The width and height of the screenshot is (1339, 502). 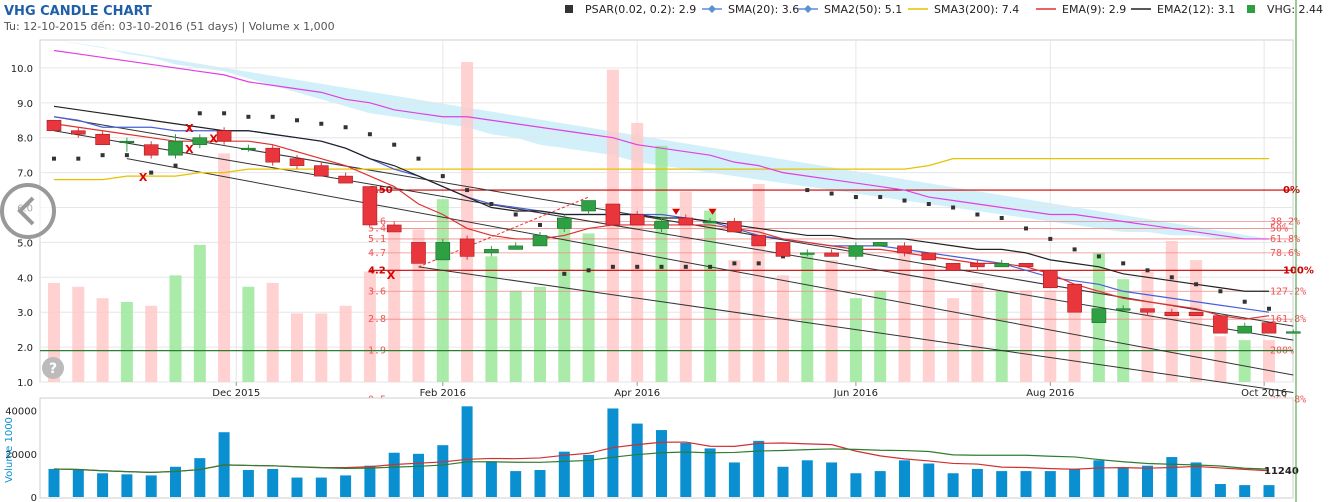 What do you see at coordinates (25, 243) in the screenshot?
I see `price-tick-label: 5.0` at bounding box center [25, 243].